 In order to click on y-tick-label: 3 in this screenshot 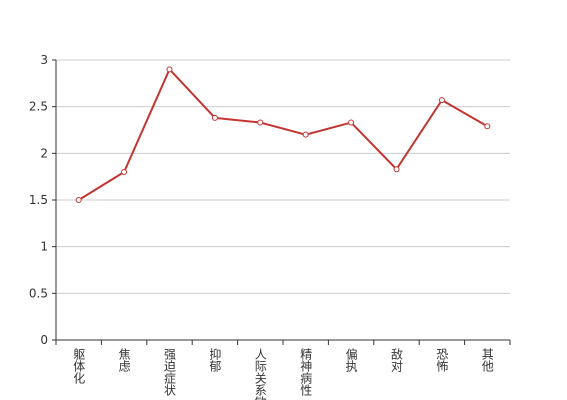, I will do `click(44, 60)`.